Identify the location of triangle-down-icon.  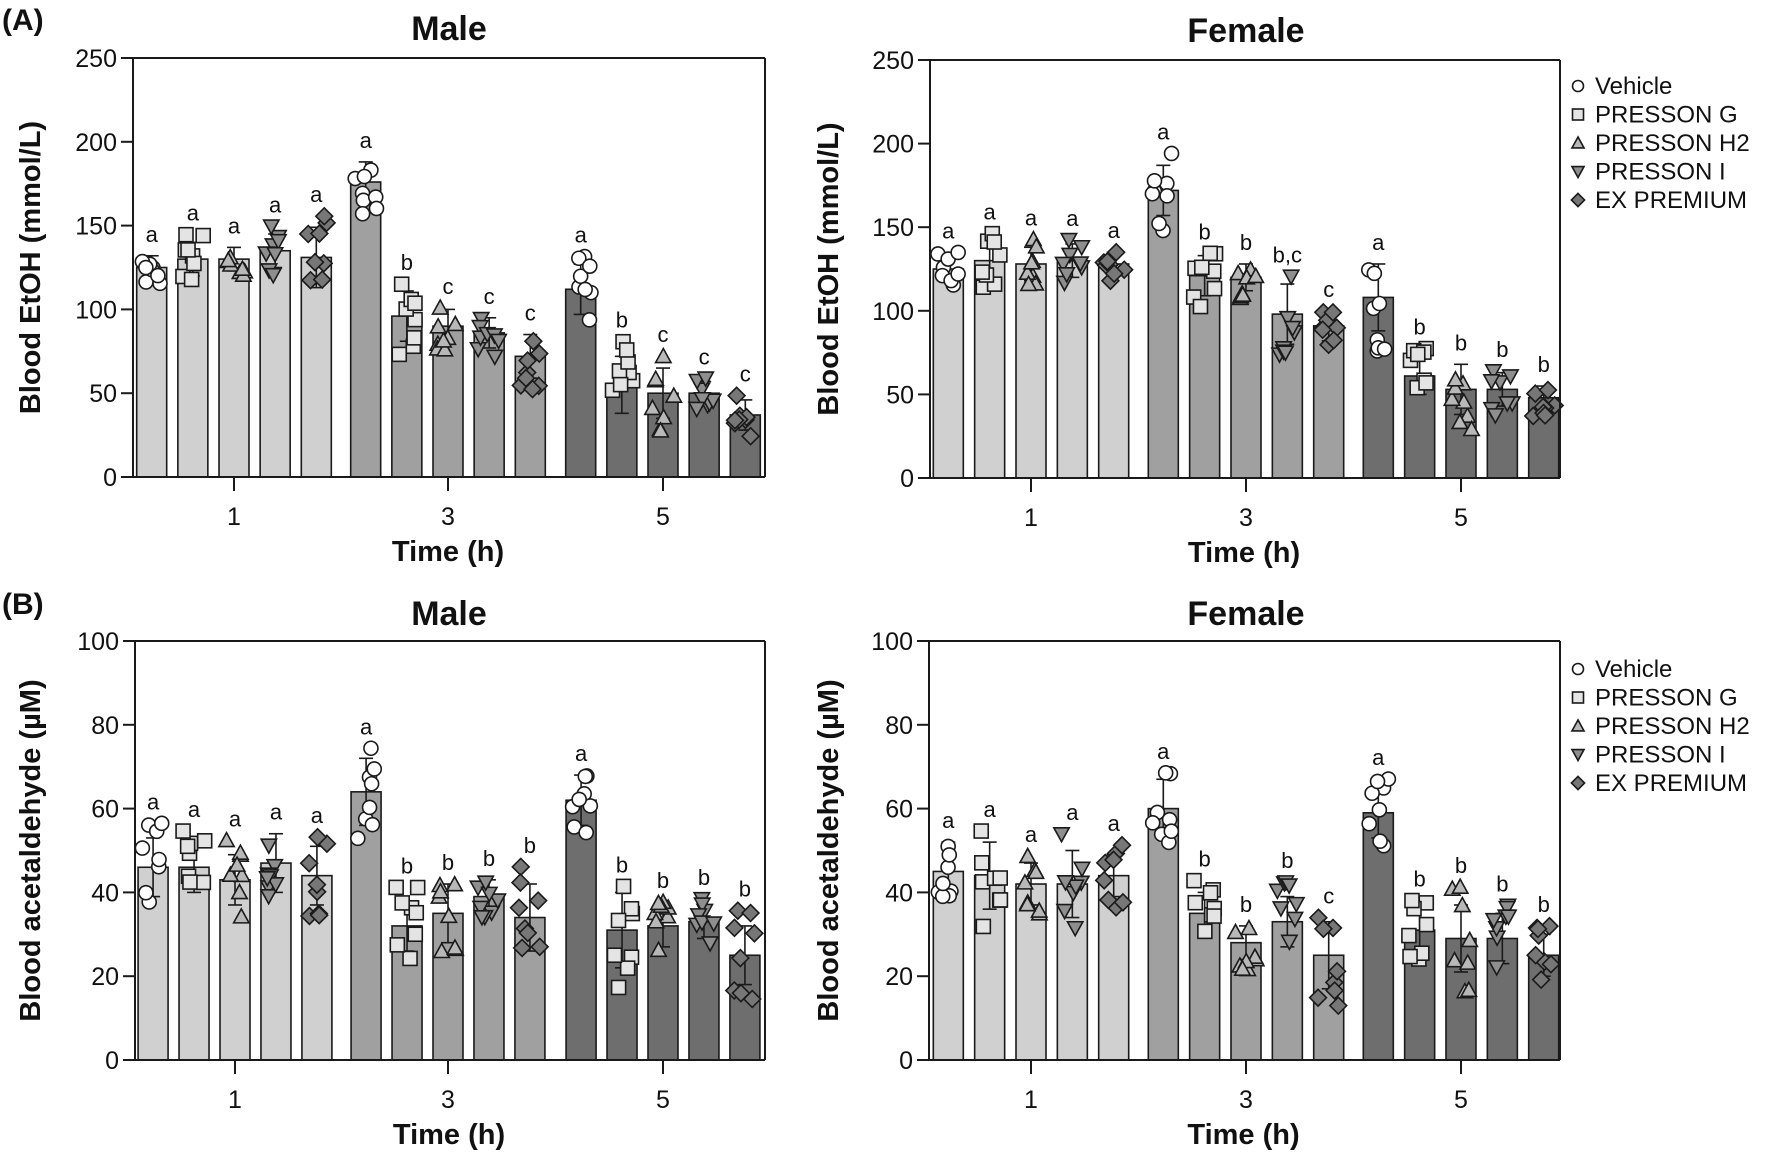
(1578, 755).